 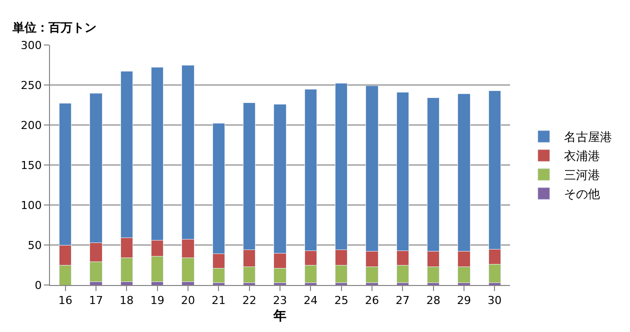 I want to click on x-tick-label: 20, so click(x=188, y=301).